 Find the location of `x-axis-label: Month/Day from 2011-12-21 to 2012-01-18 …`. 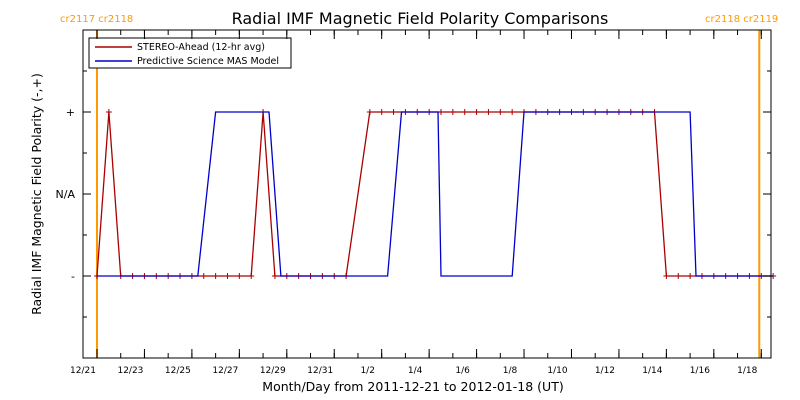

x-axis-label: Month/Day from 2011-12-21 to 2012-01-18 … is located at coordinates (412, 386).